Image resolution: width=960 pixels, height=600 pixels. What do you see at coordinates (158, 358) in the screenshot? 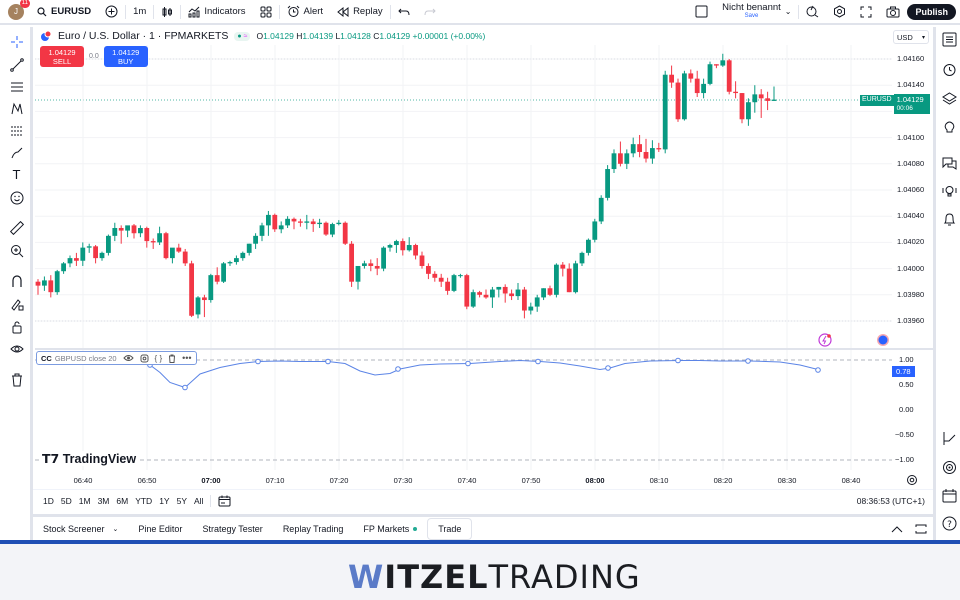
I see `source-code-icon: { }` at bounding box center [158, 358].